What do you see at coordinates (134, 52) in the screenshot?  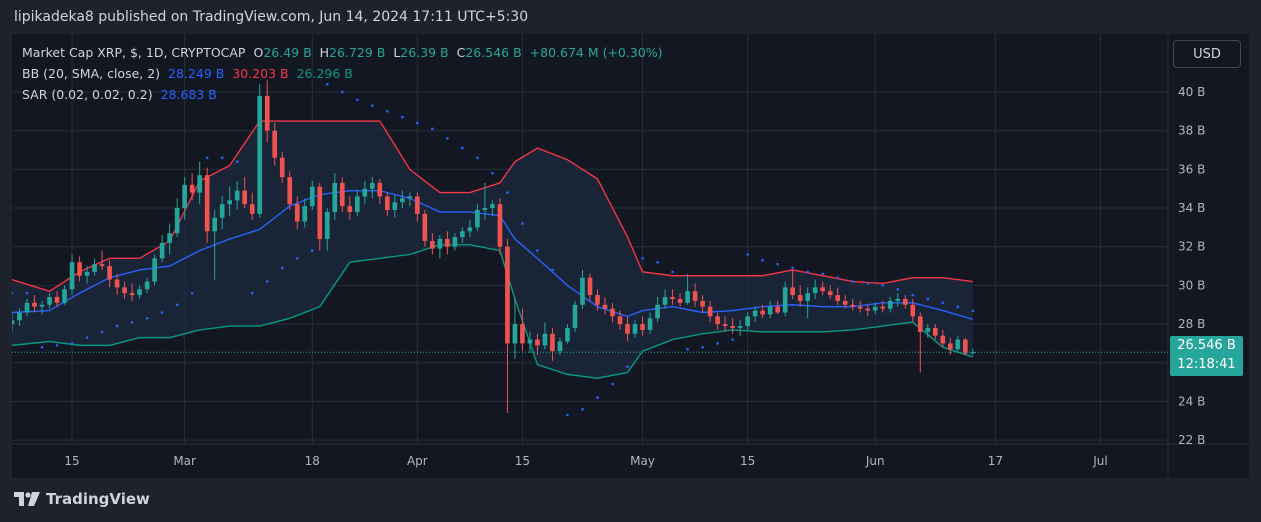 I see `symbol-title: Market Cap XRP, $, 1D, CRYPTOCAP` at bounding box center [134, 52].